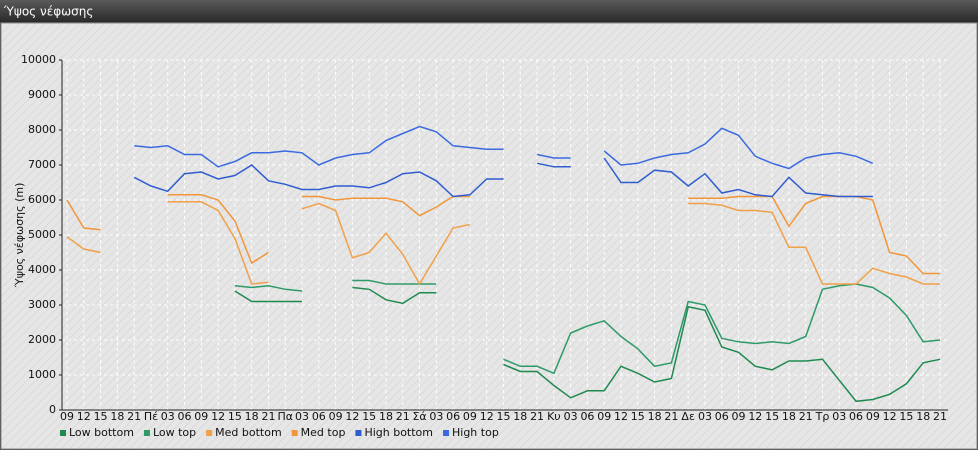 This screenshot has height=454, width=978. I want to click on legend-label: Low bottom, so click(101, 432).